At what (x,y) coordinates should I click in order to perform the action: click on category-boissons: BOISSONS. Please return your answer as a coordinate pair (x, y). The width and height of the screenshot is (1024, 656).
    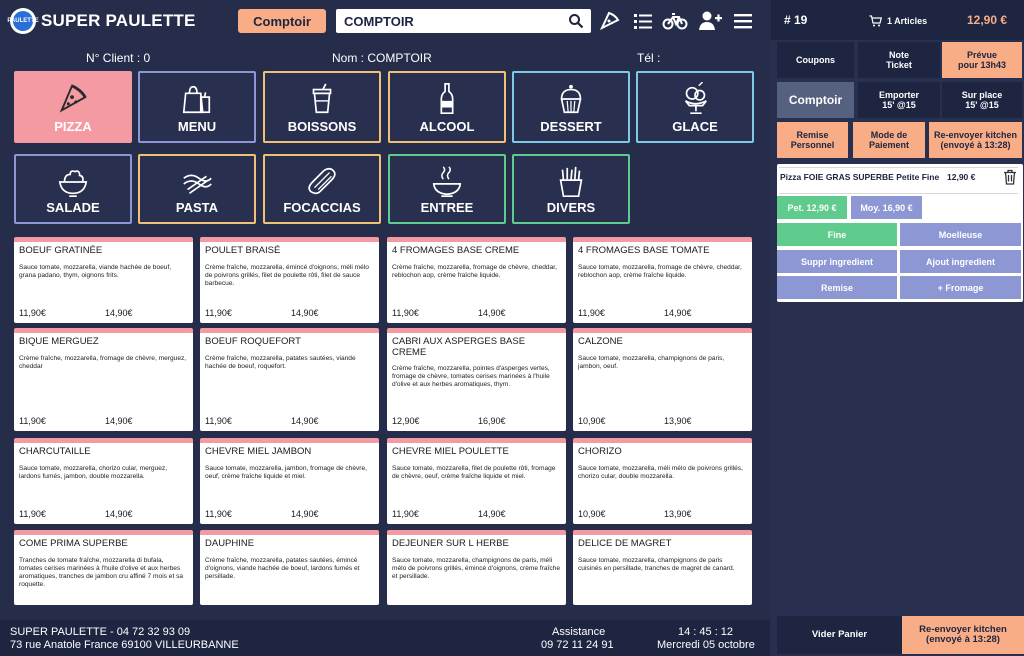
    Looking at the image, I should click on (322, 107).